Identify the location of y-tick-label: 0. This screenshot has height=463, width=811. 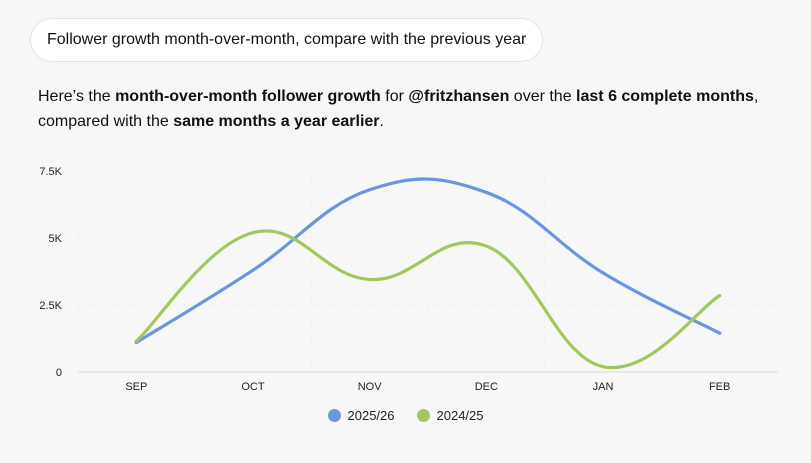
(59, 373).